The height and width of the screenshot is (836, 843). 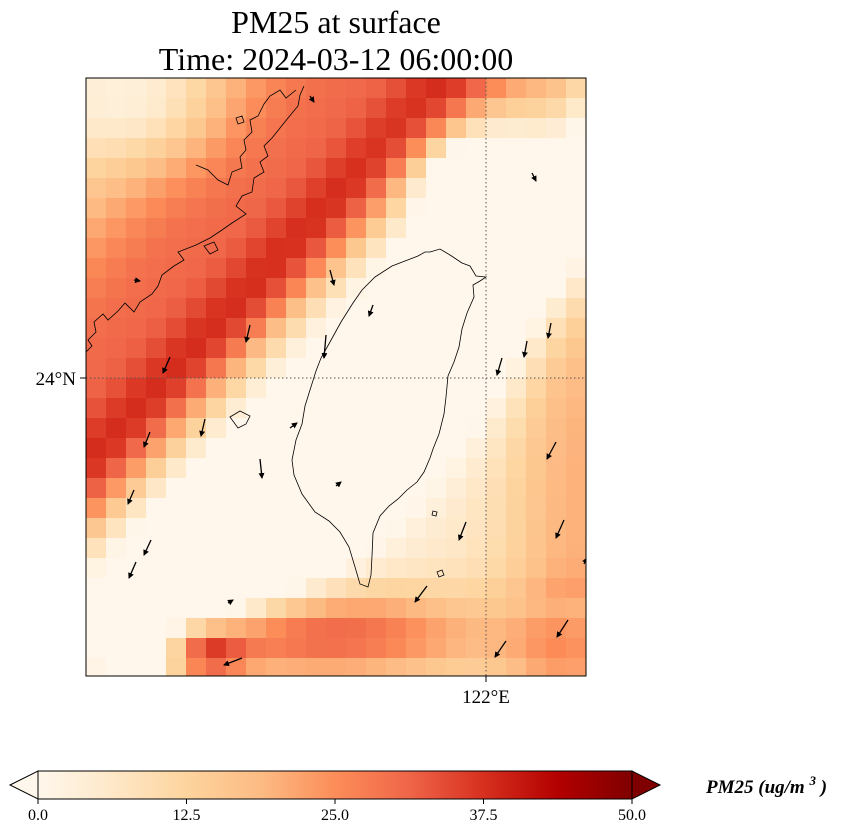 I want to click on colorbar-extend-max, so click(x=646, y=785).